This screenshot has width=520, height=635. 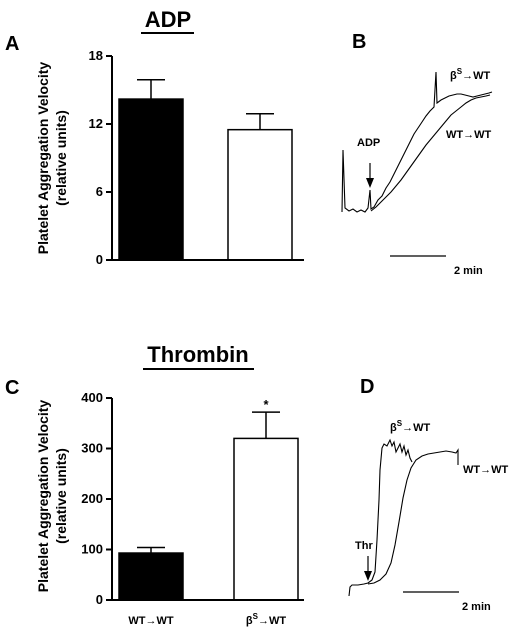 What do you see at coordinates (43, 158) in the screenshot?
I see `y-axis-label-a-line1: Platelet Aggregation Velocity` at bounding box center [43, 158].